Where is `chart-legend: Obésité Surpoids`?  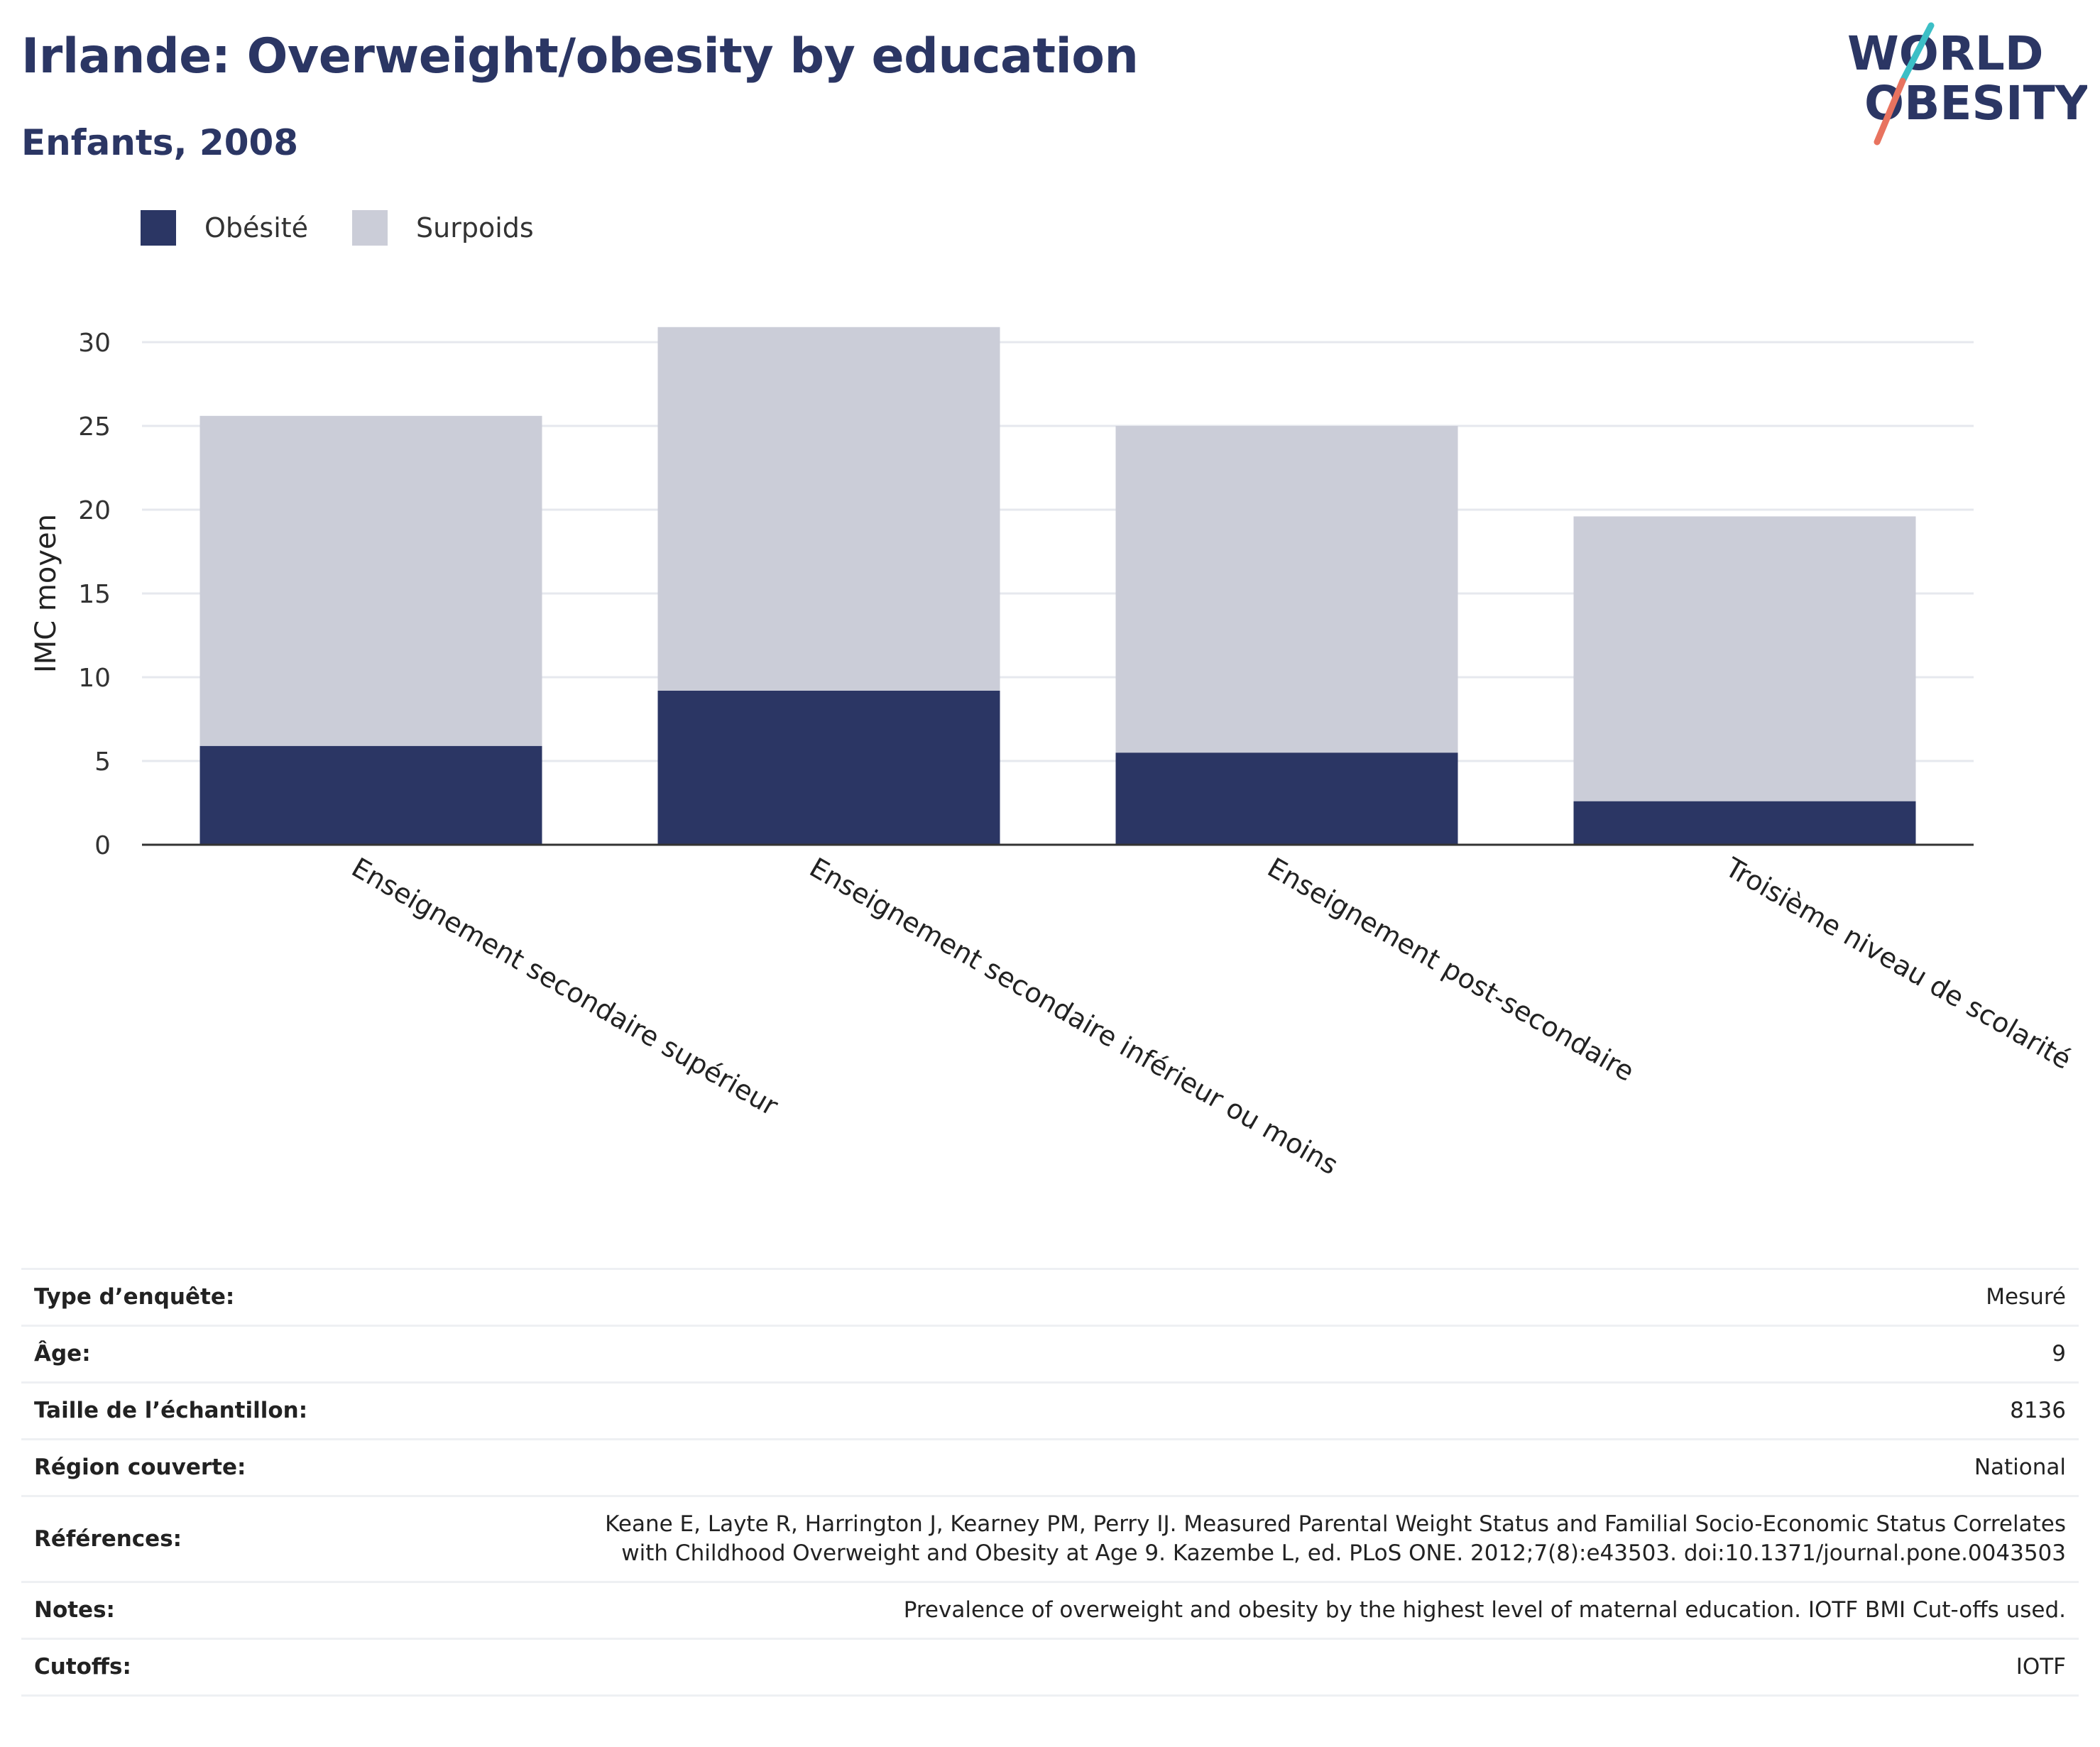 chart-legend: Obésité Surpoids is located at coordinates (359, 228).